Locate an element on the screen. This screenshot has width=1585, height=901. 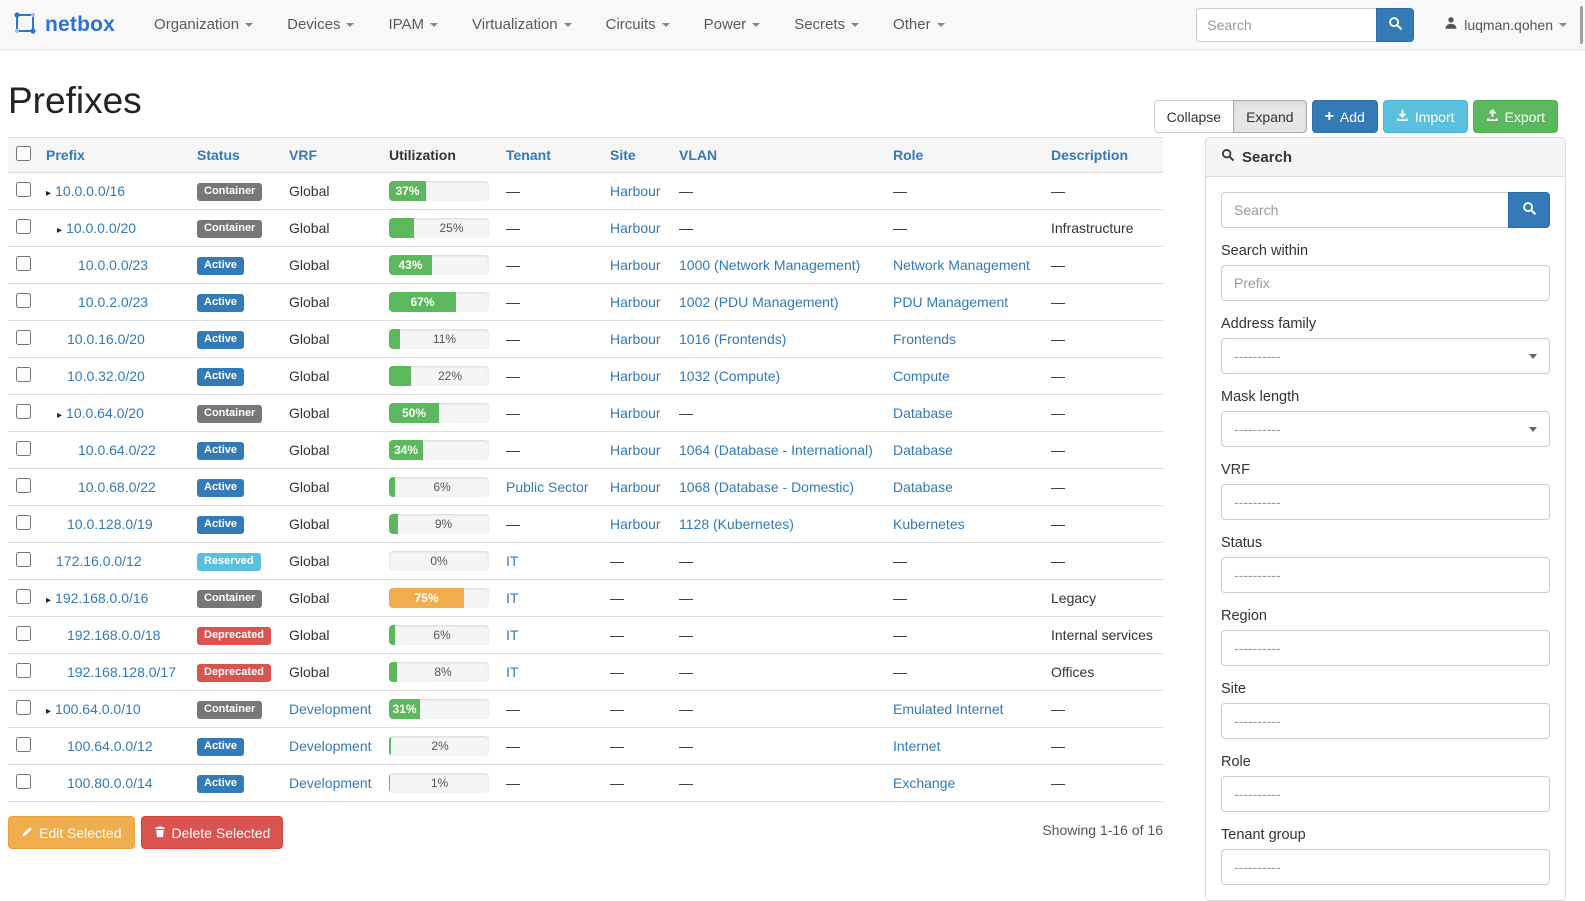
tenant-link: Public Sector is located at coordinates (547, 487).